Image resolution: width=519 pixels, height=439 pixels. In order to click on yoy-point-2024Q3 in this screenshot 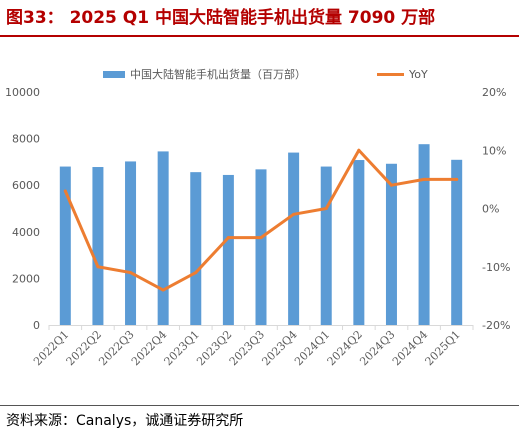, I will do `click(391, 185)`.